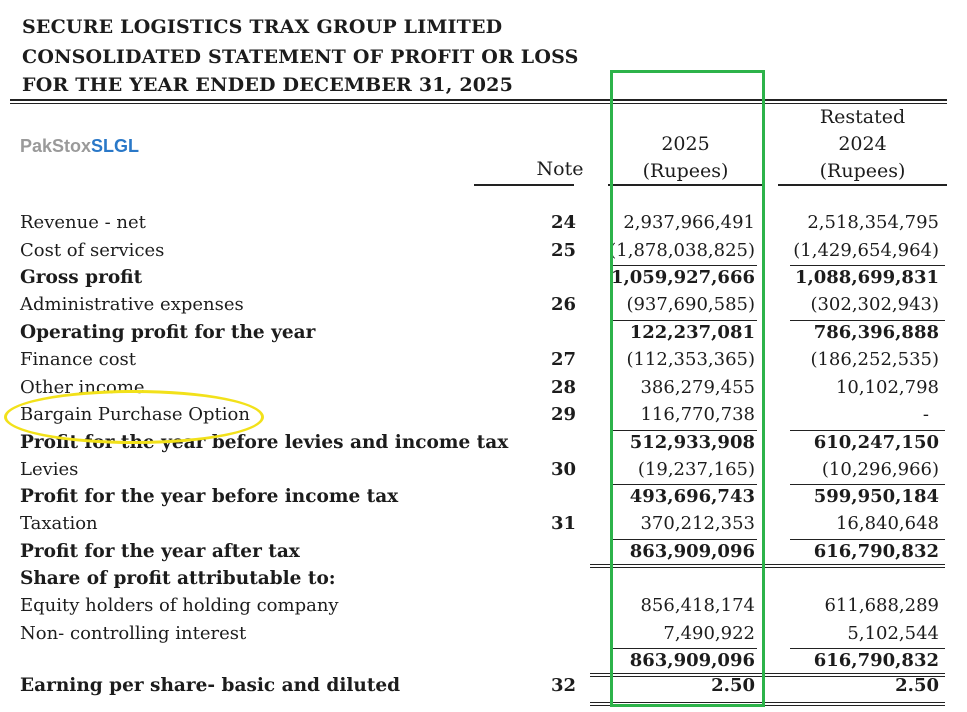 The height and width of the screenshot is (712, 967). I want to click on row-value-2025: 512,933,908, so click(692, 442).